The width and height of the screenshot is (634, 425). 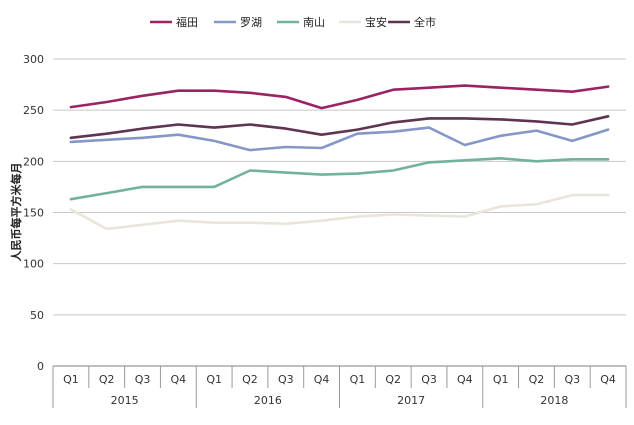 I want to click on y-tick-label: 200, so click(x=33, y=161).